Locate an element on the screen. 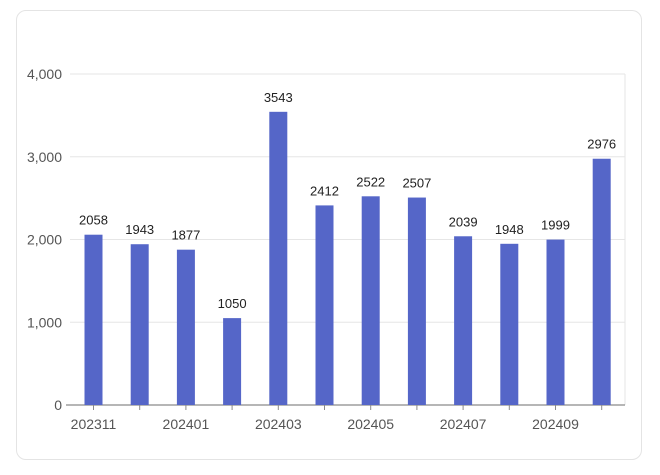 The image size is (660, 475). data-label: 3543 is located at coordinates (278, 97).